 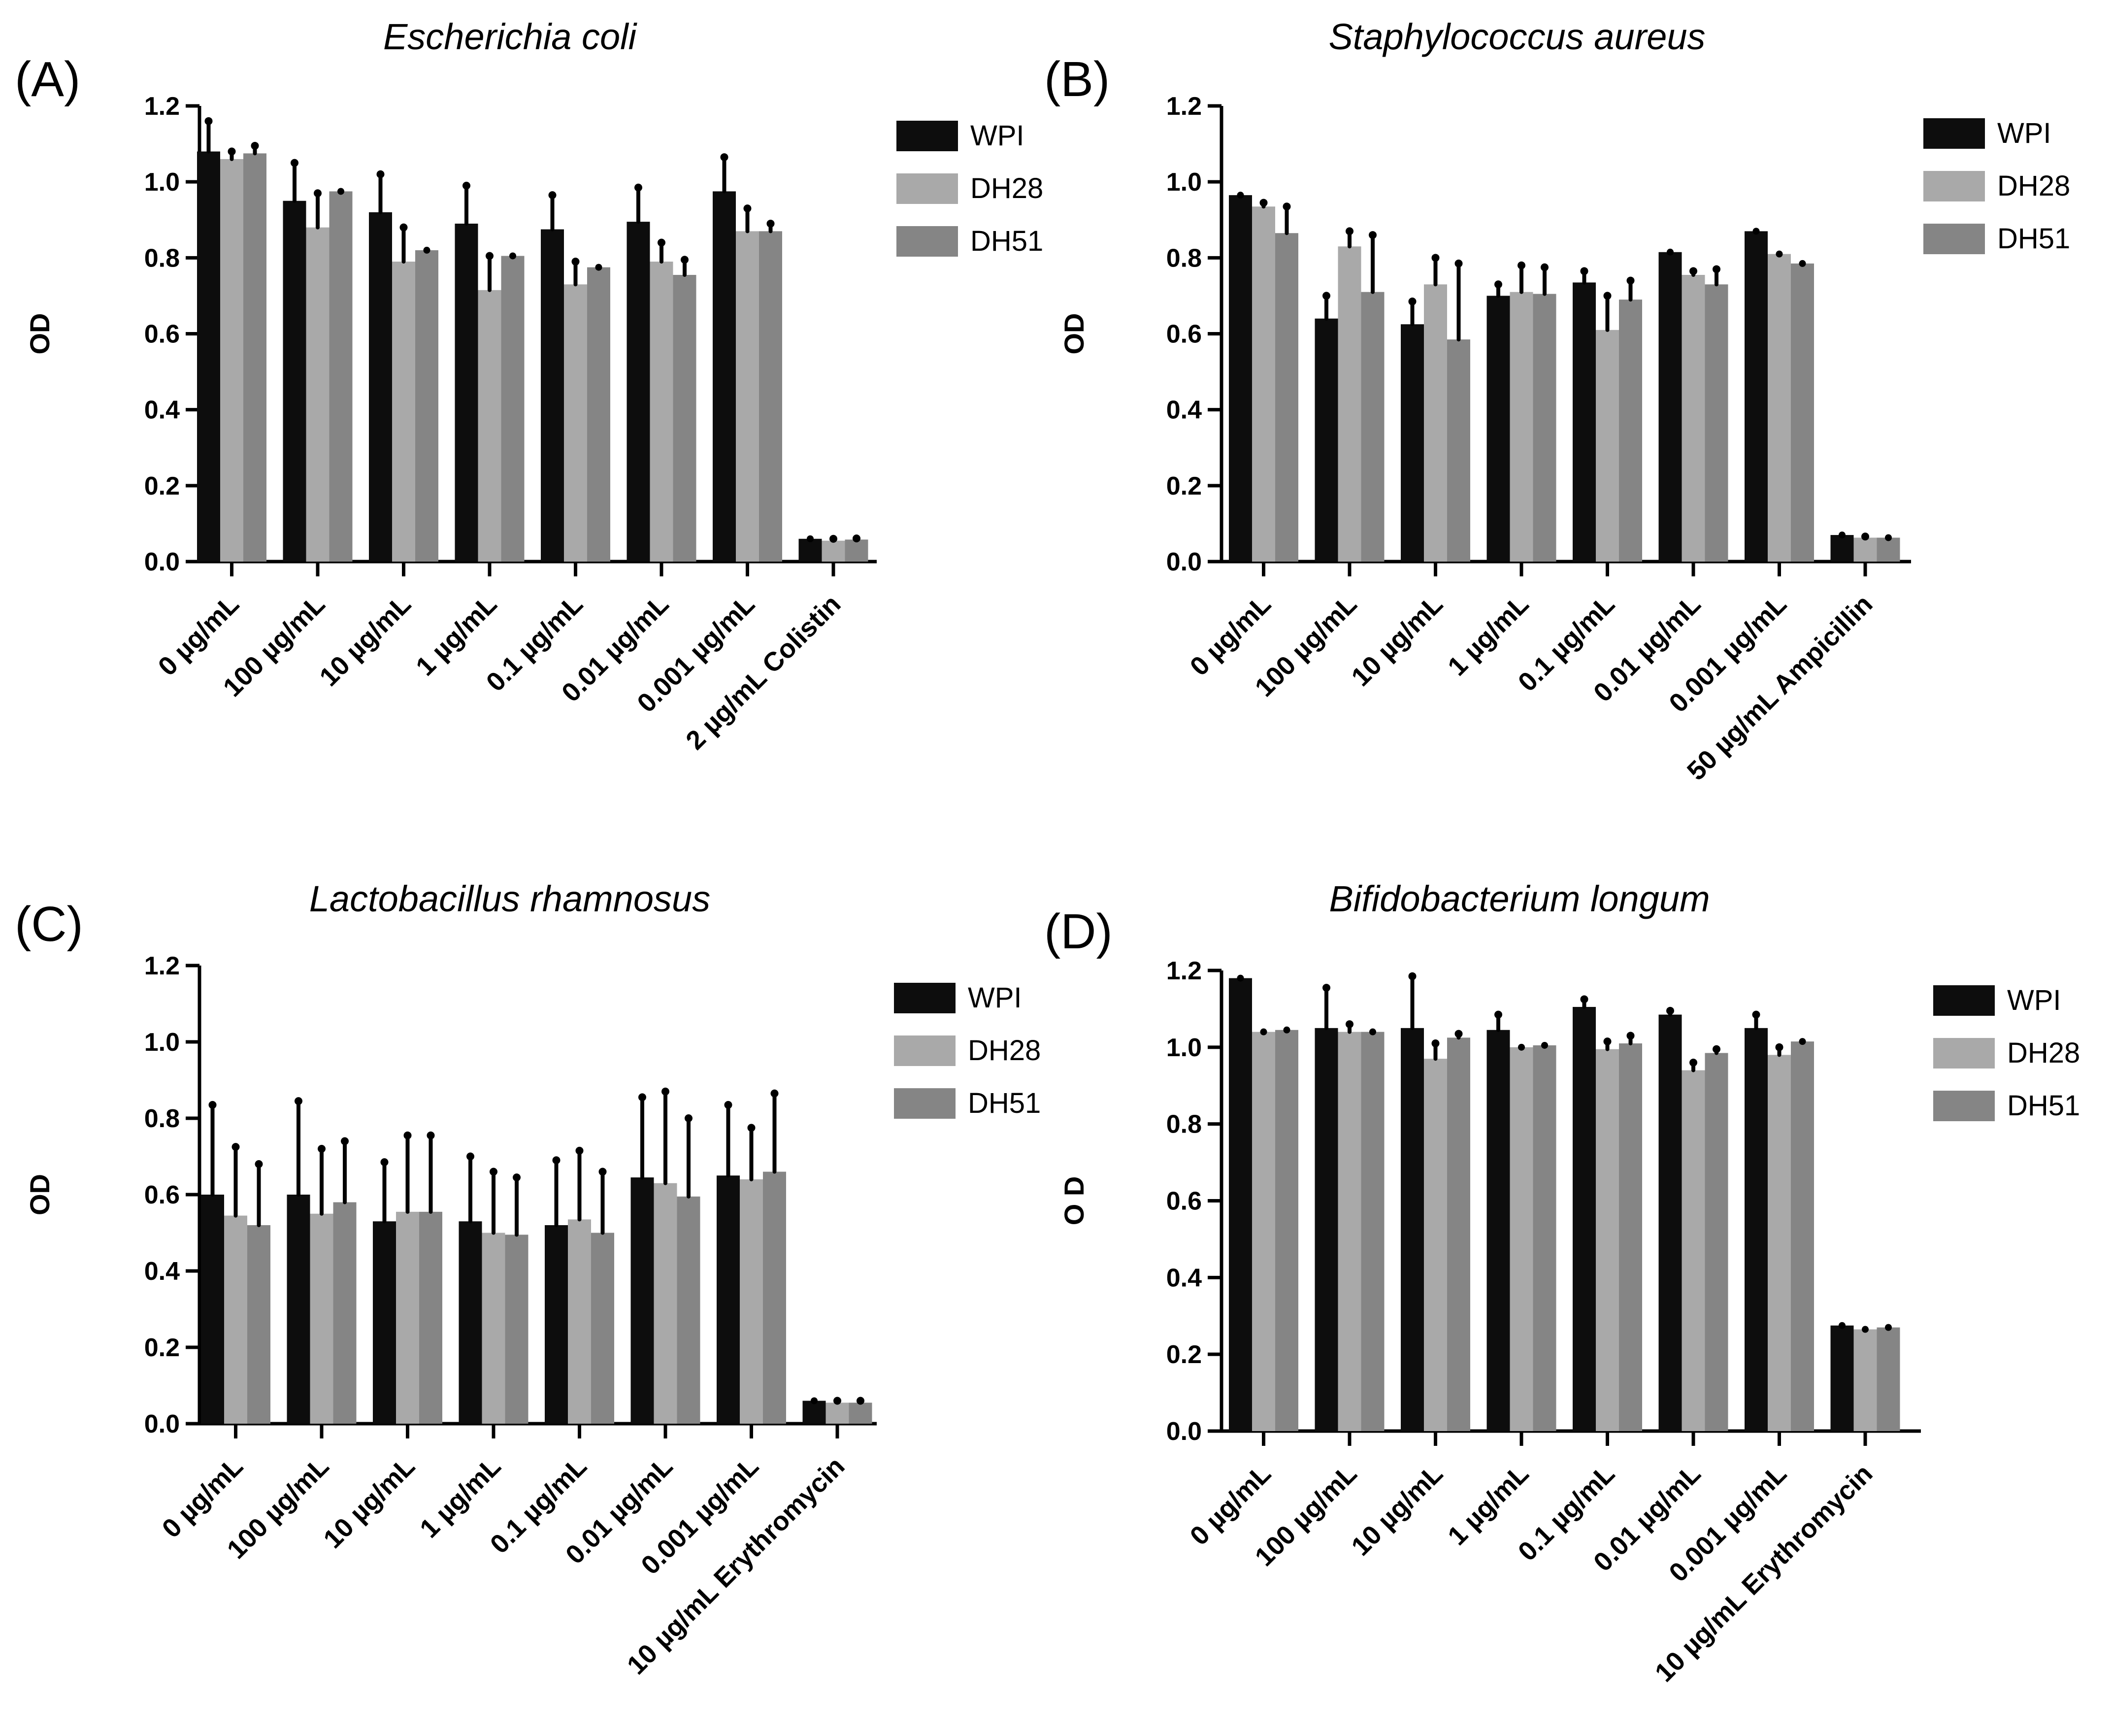 What do you see at coordinates (2034, 1000) in the screenshot?
I see `legend-label: WPI` at bounding box center [2034, 1000].